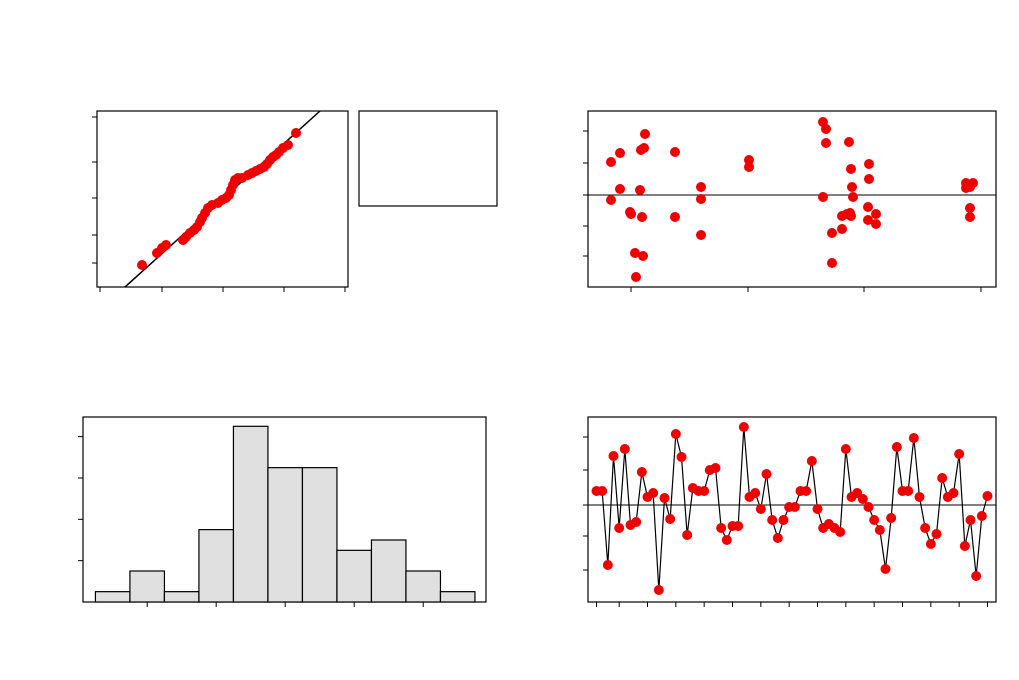 This screenshot has height=680, width=1019. I want to click on legend-box, so click(428, 158).